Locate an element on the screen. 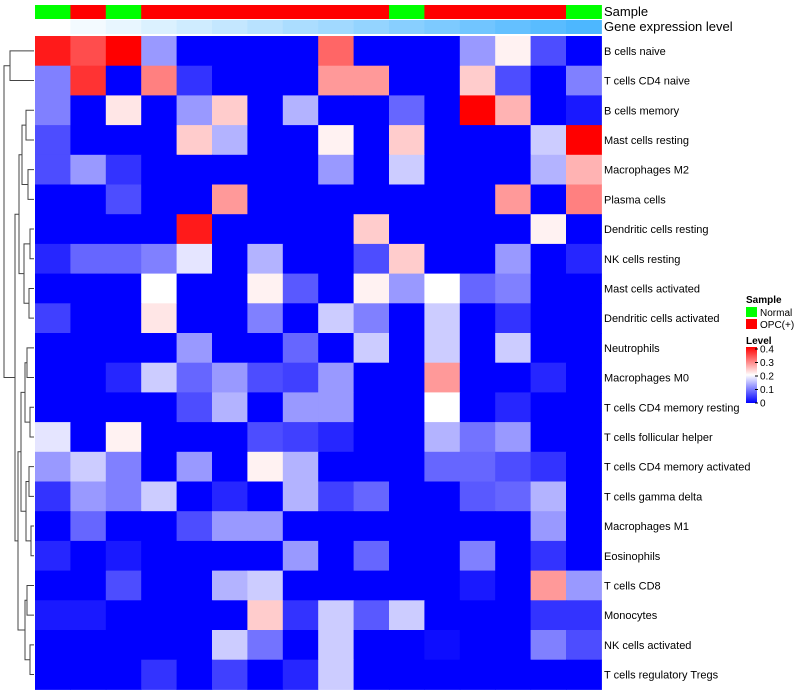 The image size is (800, 700). gene-expression-annotation-bar is located at coordinates (318, 27).